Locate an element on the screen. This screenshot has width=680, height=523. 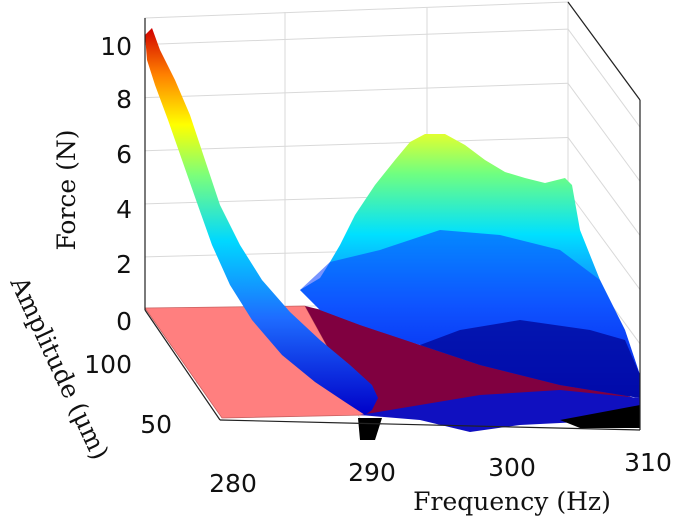
black-shadow-left is located at coordinates (370, 429).